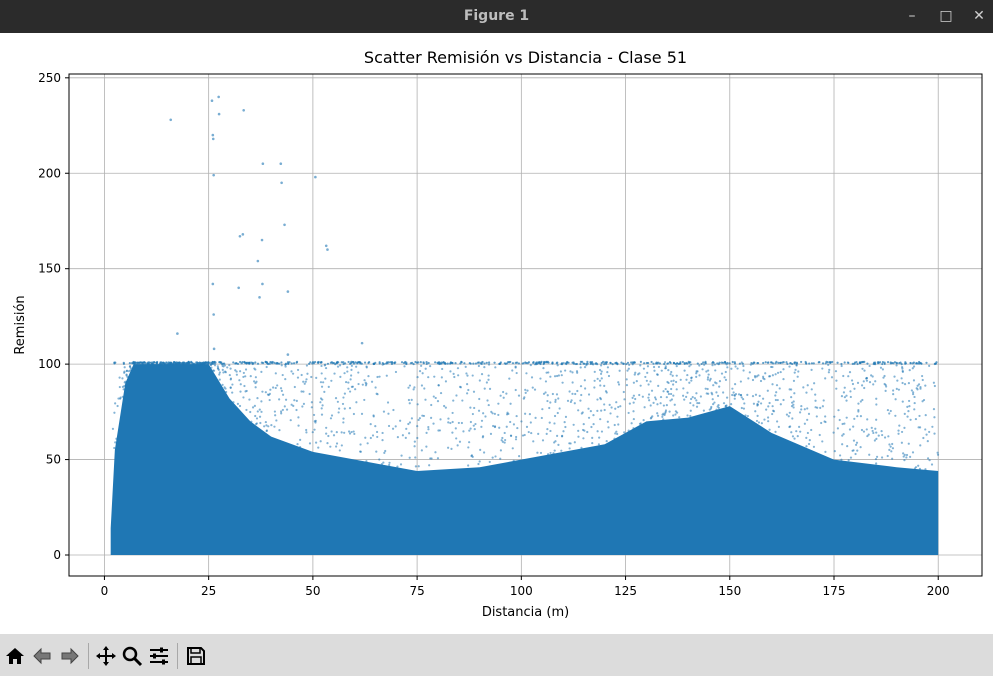  I want to click on minimize-button: –, so click(912, 16).